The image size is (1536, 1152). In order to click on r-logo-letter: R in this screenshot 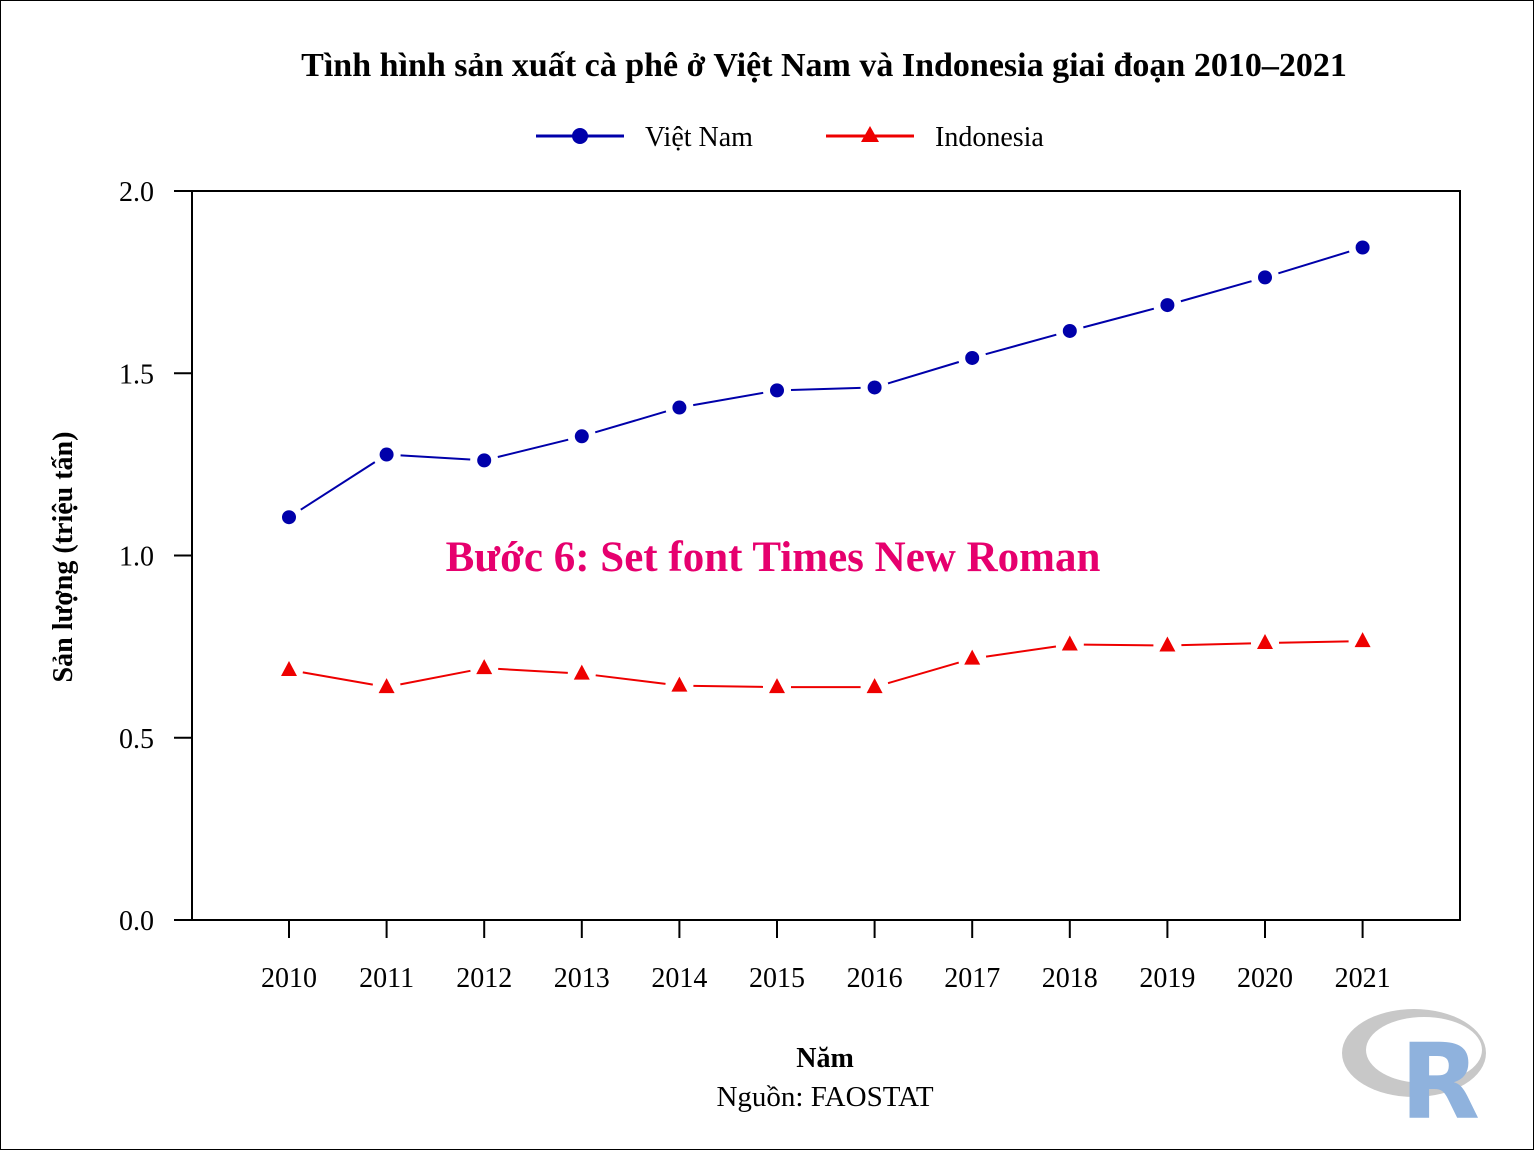, I will do `click(1440, 1082)`.